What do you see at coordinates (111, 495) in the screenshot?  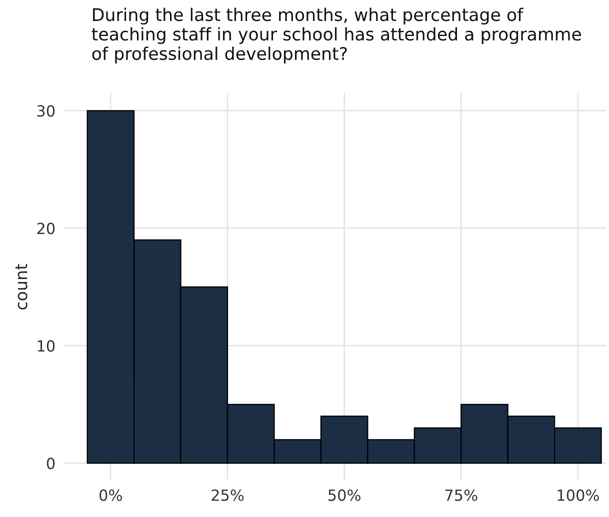 I see `x-tick-label: 0%` at bounding box center [111, 495].